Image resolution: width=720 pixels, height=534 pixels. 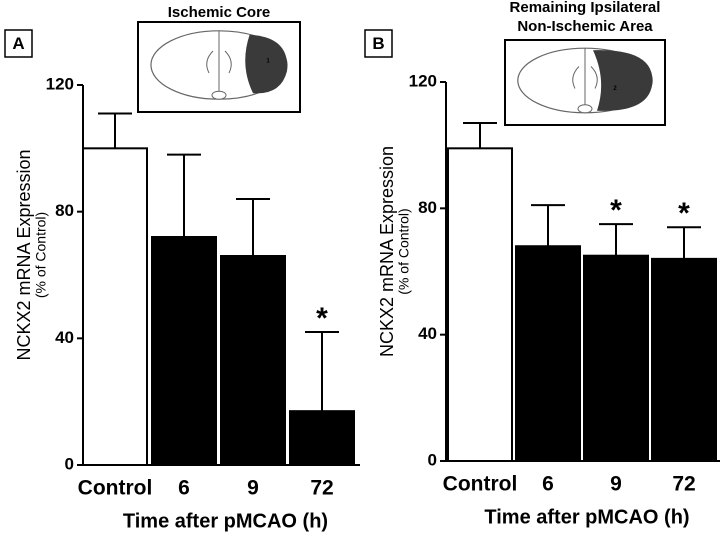 I want to click on panel-letter: B, so click(x=378, y=43).